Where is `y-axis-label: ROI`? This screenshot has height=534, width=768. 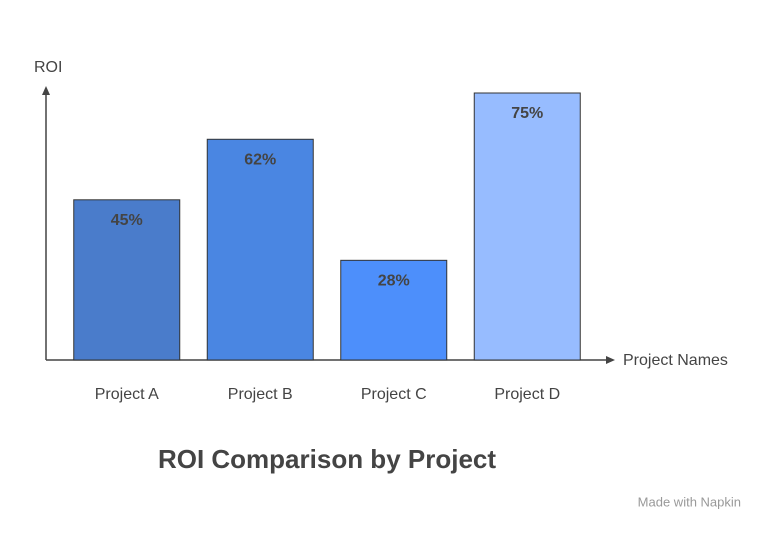 y-axis-label: ROI is located at coordinates (48, 67).